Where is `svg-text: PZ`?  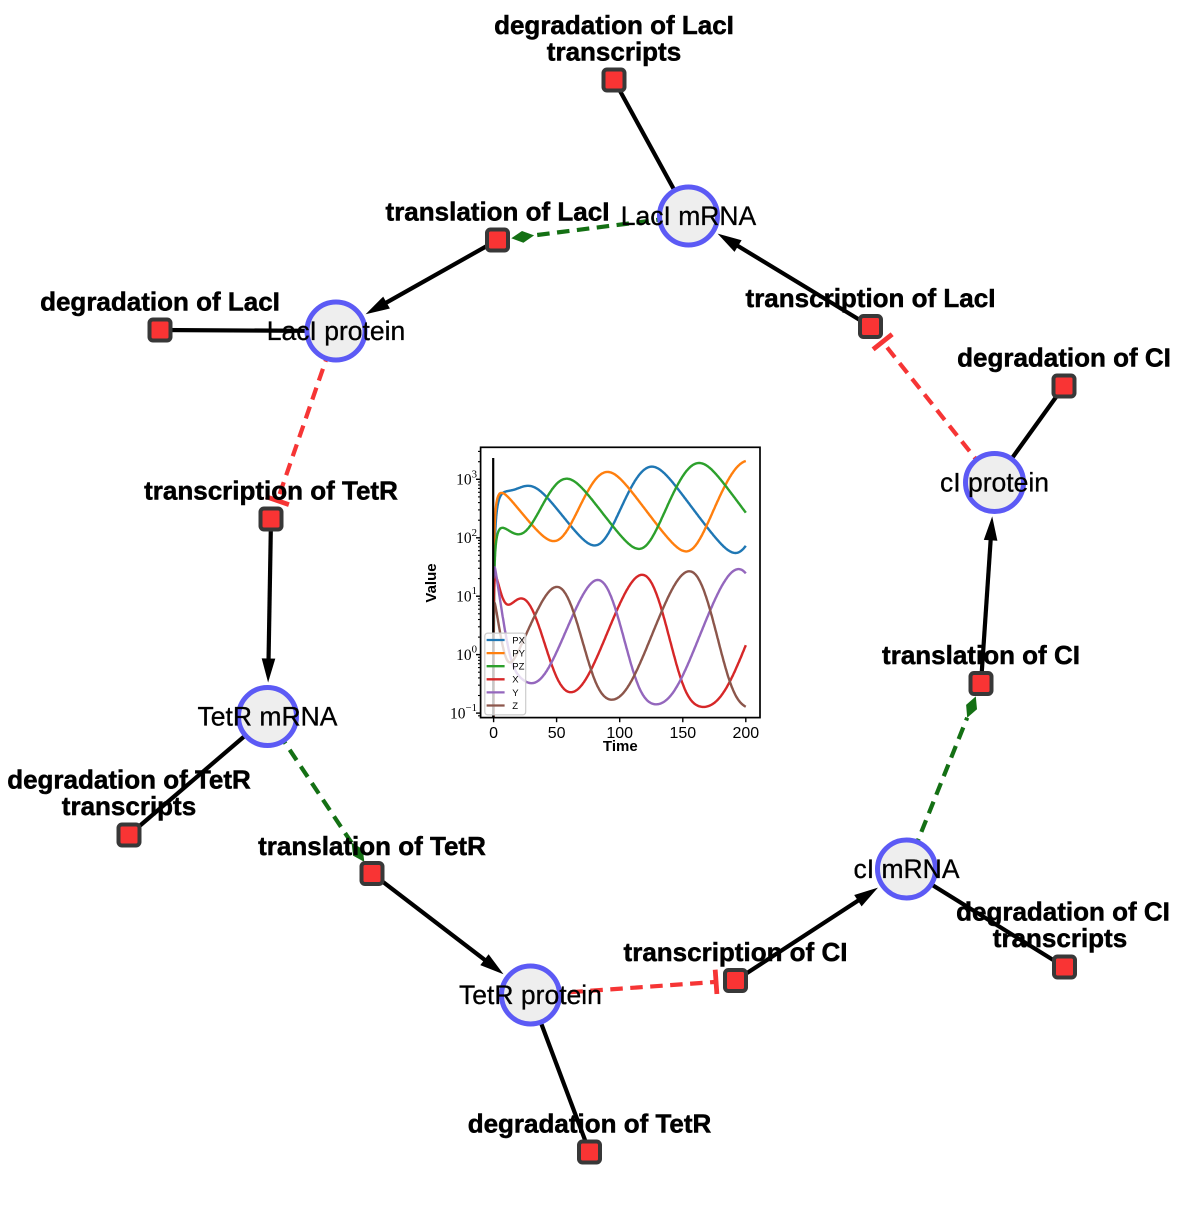 svg-text: PZ is located at coordinates (518, 667).